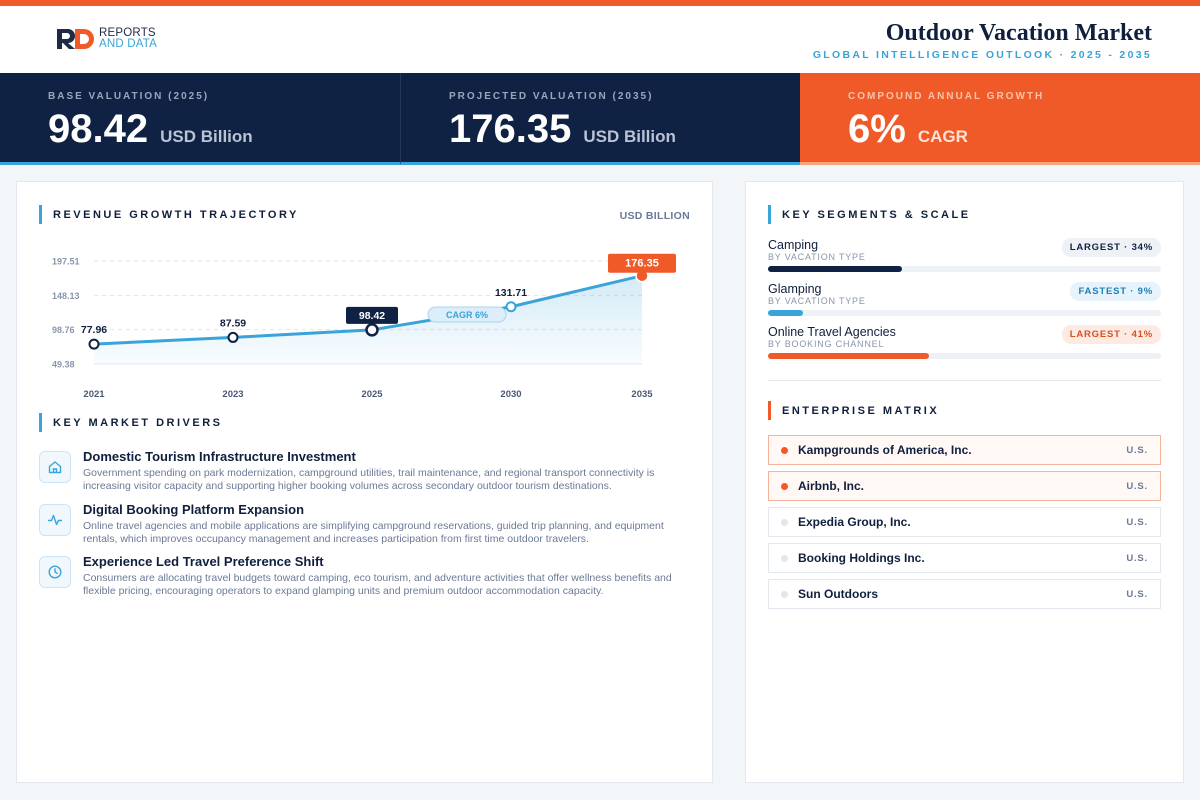 Image resolution: width=1200 pixels, height=800 pixels. I want to click on y-tick-label: 197.51, so click(66, 262).